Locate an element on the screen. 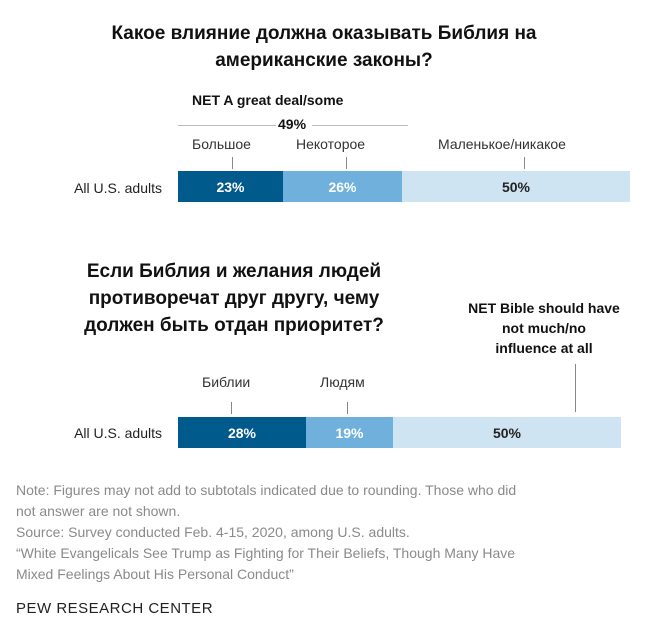 Image resolution: width=648 pixels, height=643 pixels. chart1-net-label: NET A great deal/some is located at coordinates (268, 100).